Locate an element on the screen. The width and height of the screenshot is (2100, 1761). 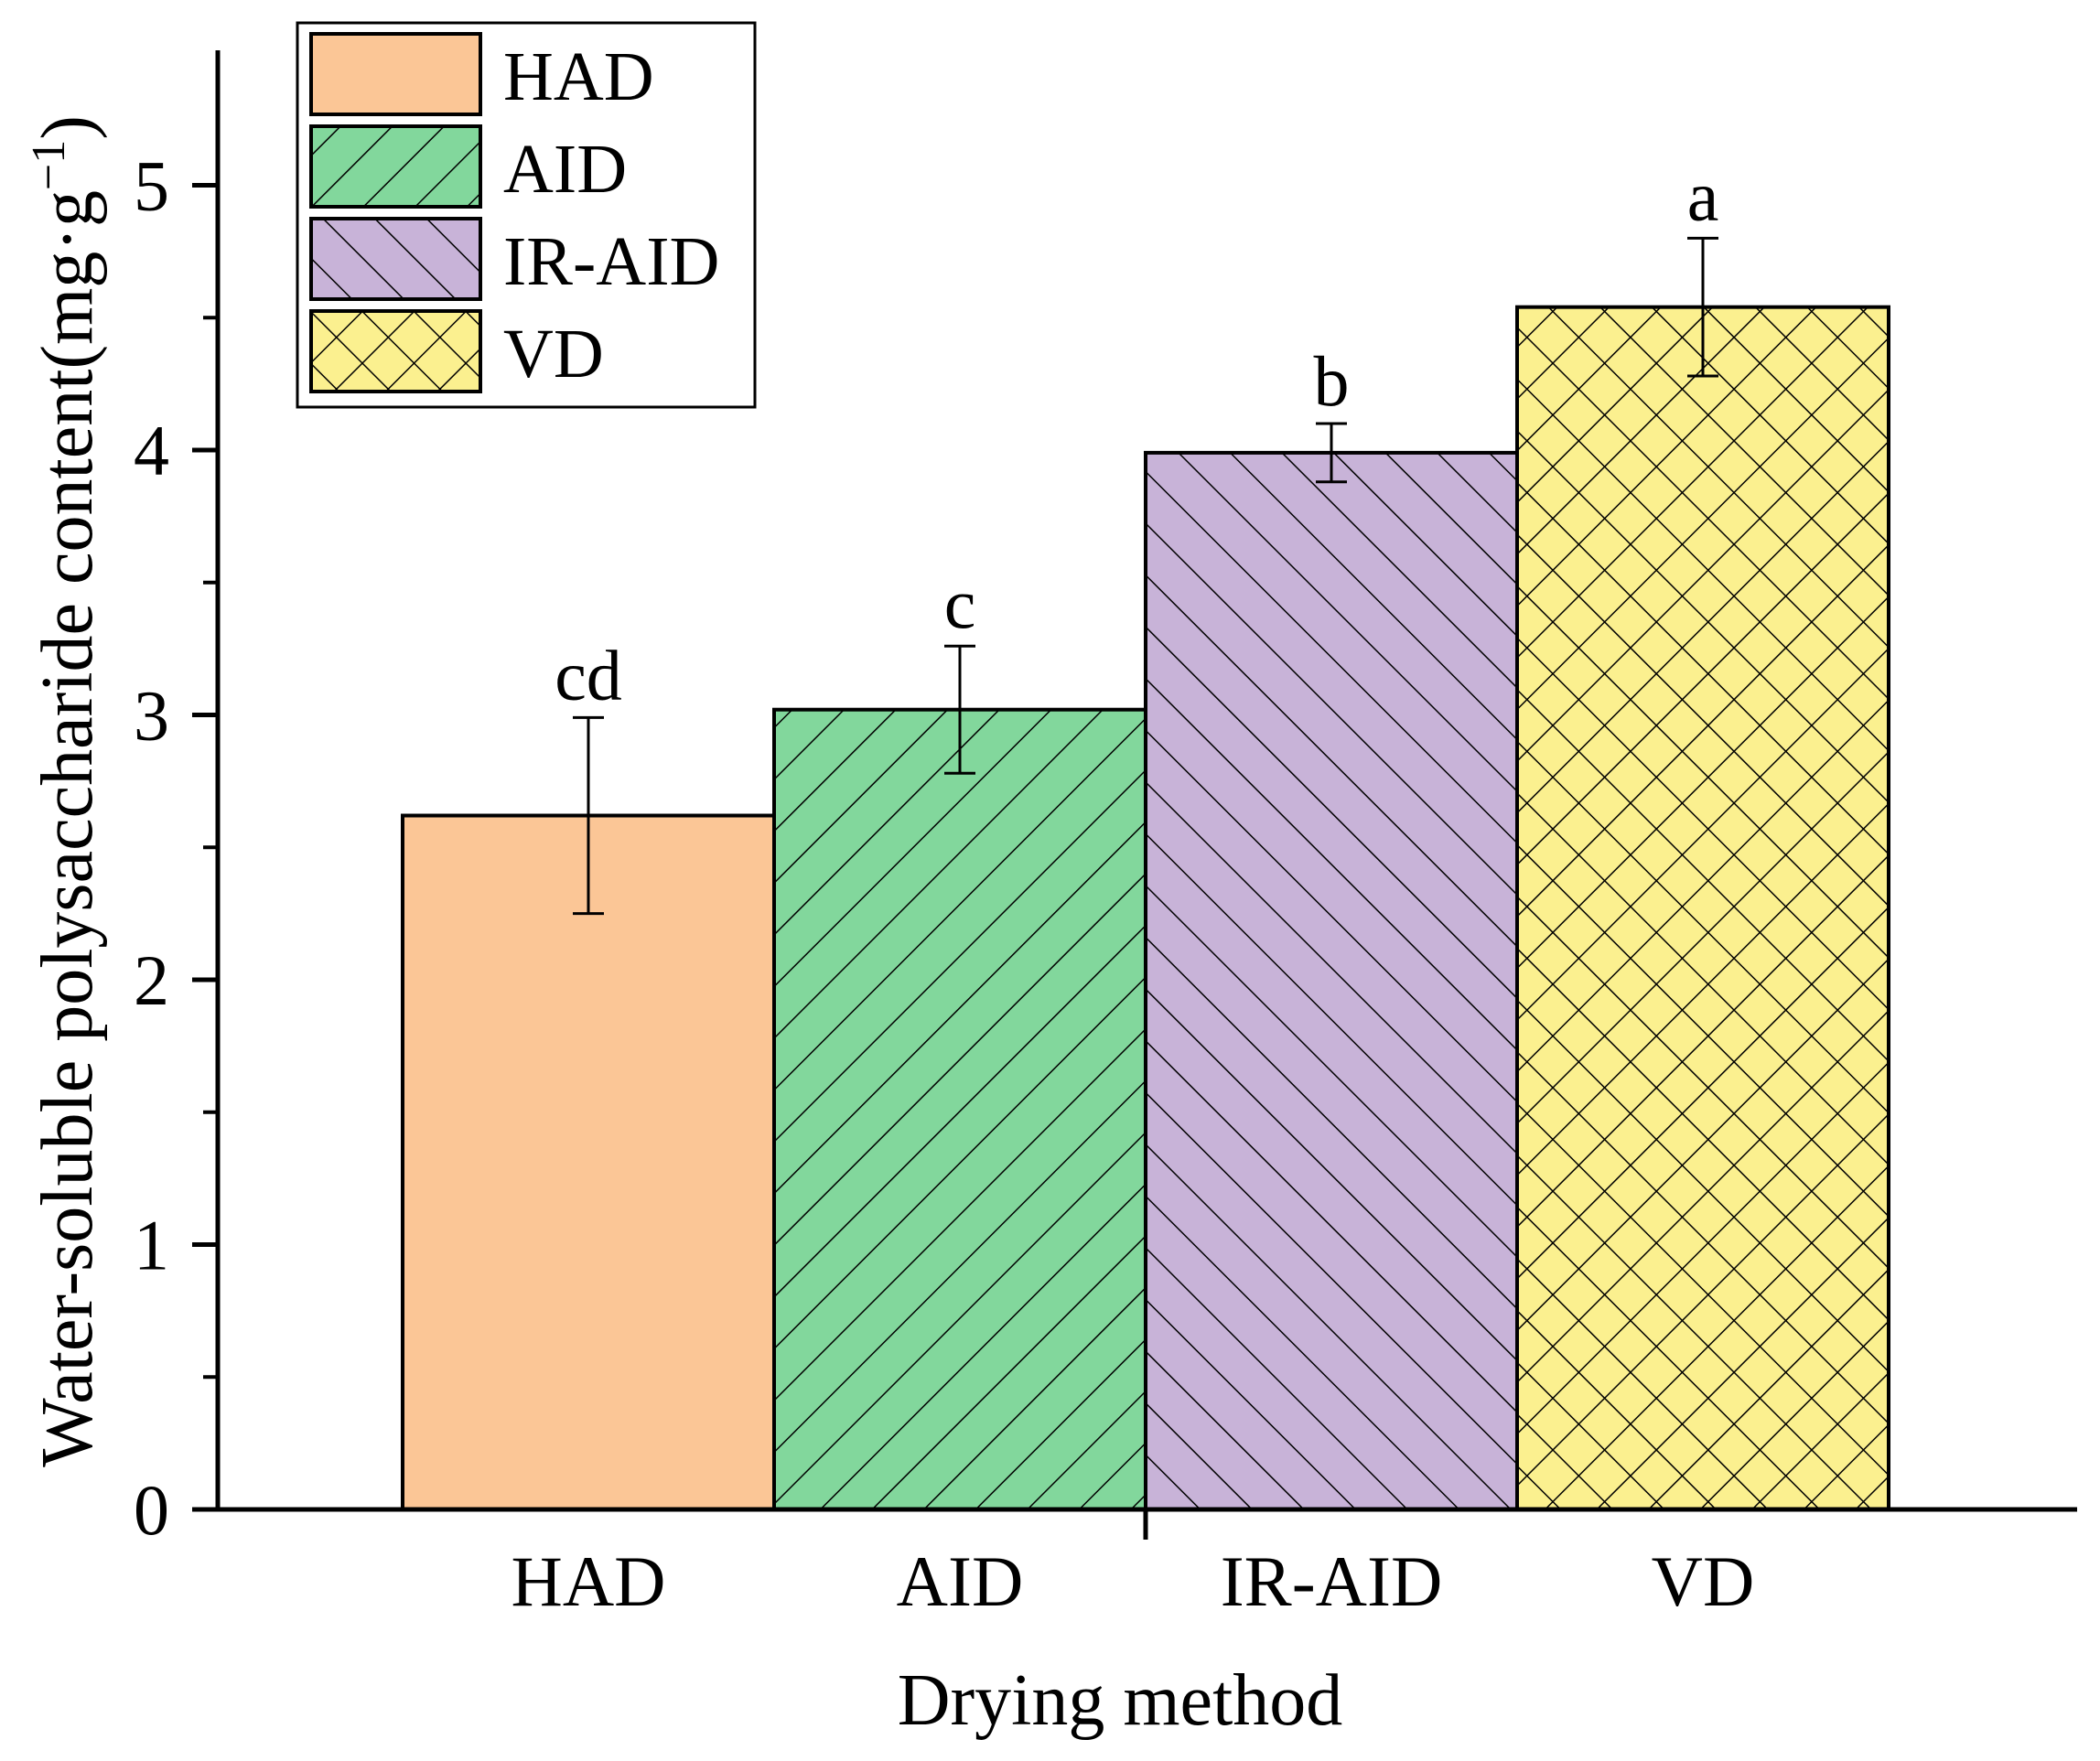
y-axis-title-superscript: −1 is located at coordinates (49, 165).